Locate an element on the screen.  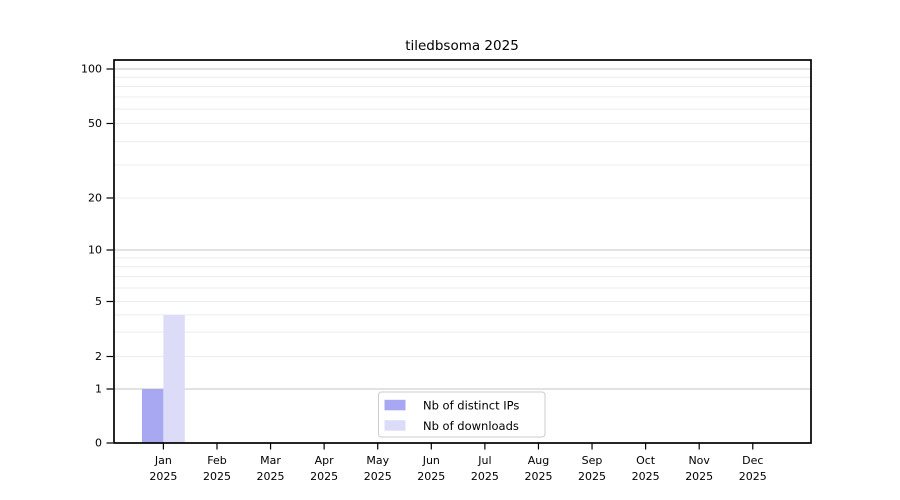
legend-swatch-distinct-ips is located at coordinates (395, 405).